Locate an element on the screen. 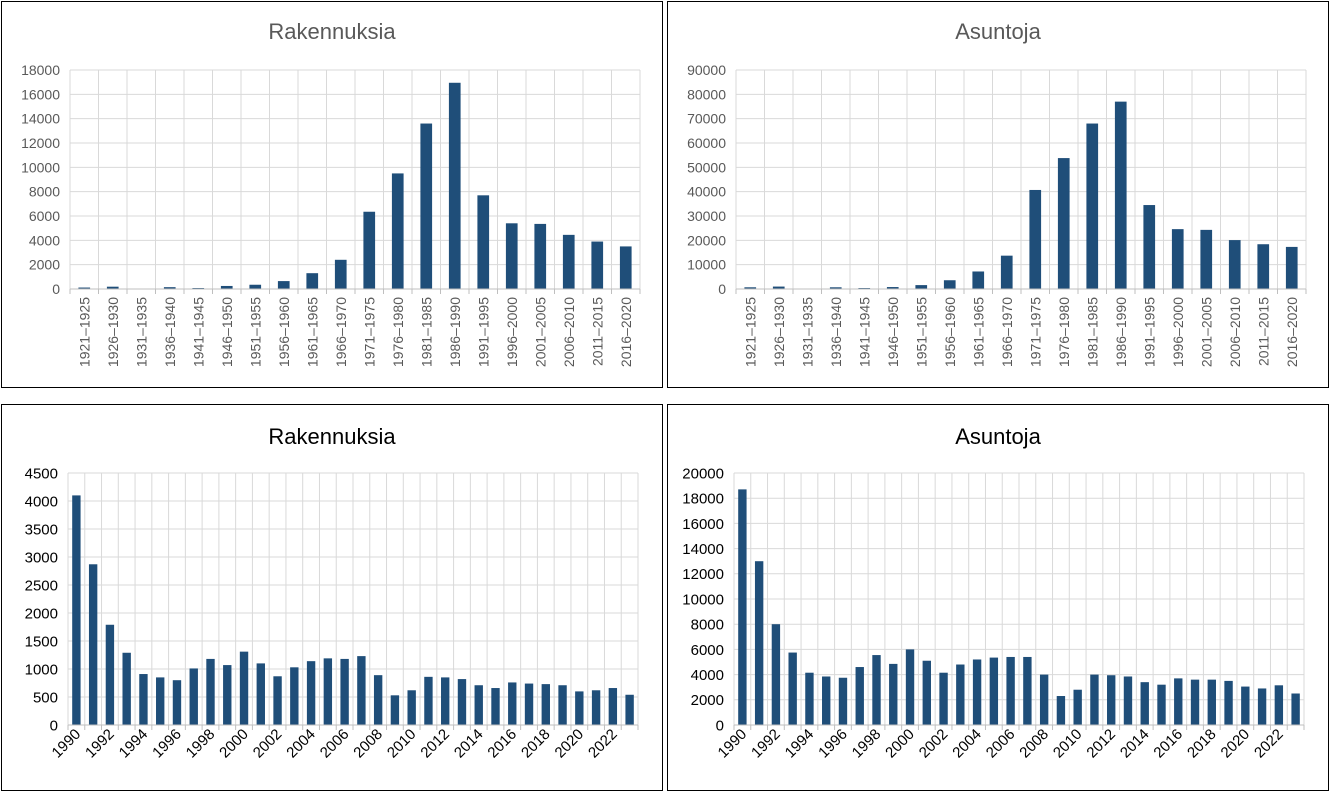 Image resolution: width=1330 pixels, height=793 pixels. x-tick-label: 2010 is located at coordinates (1068, 744).